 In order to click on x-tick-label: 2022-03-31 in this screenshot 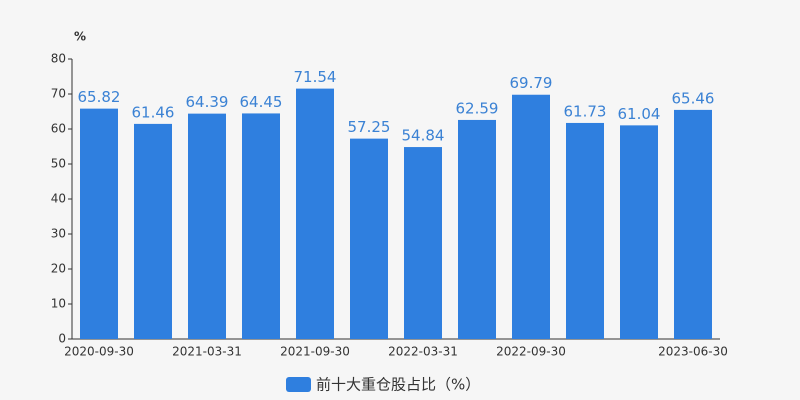, I will do `click(423, 352)`.